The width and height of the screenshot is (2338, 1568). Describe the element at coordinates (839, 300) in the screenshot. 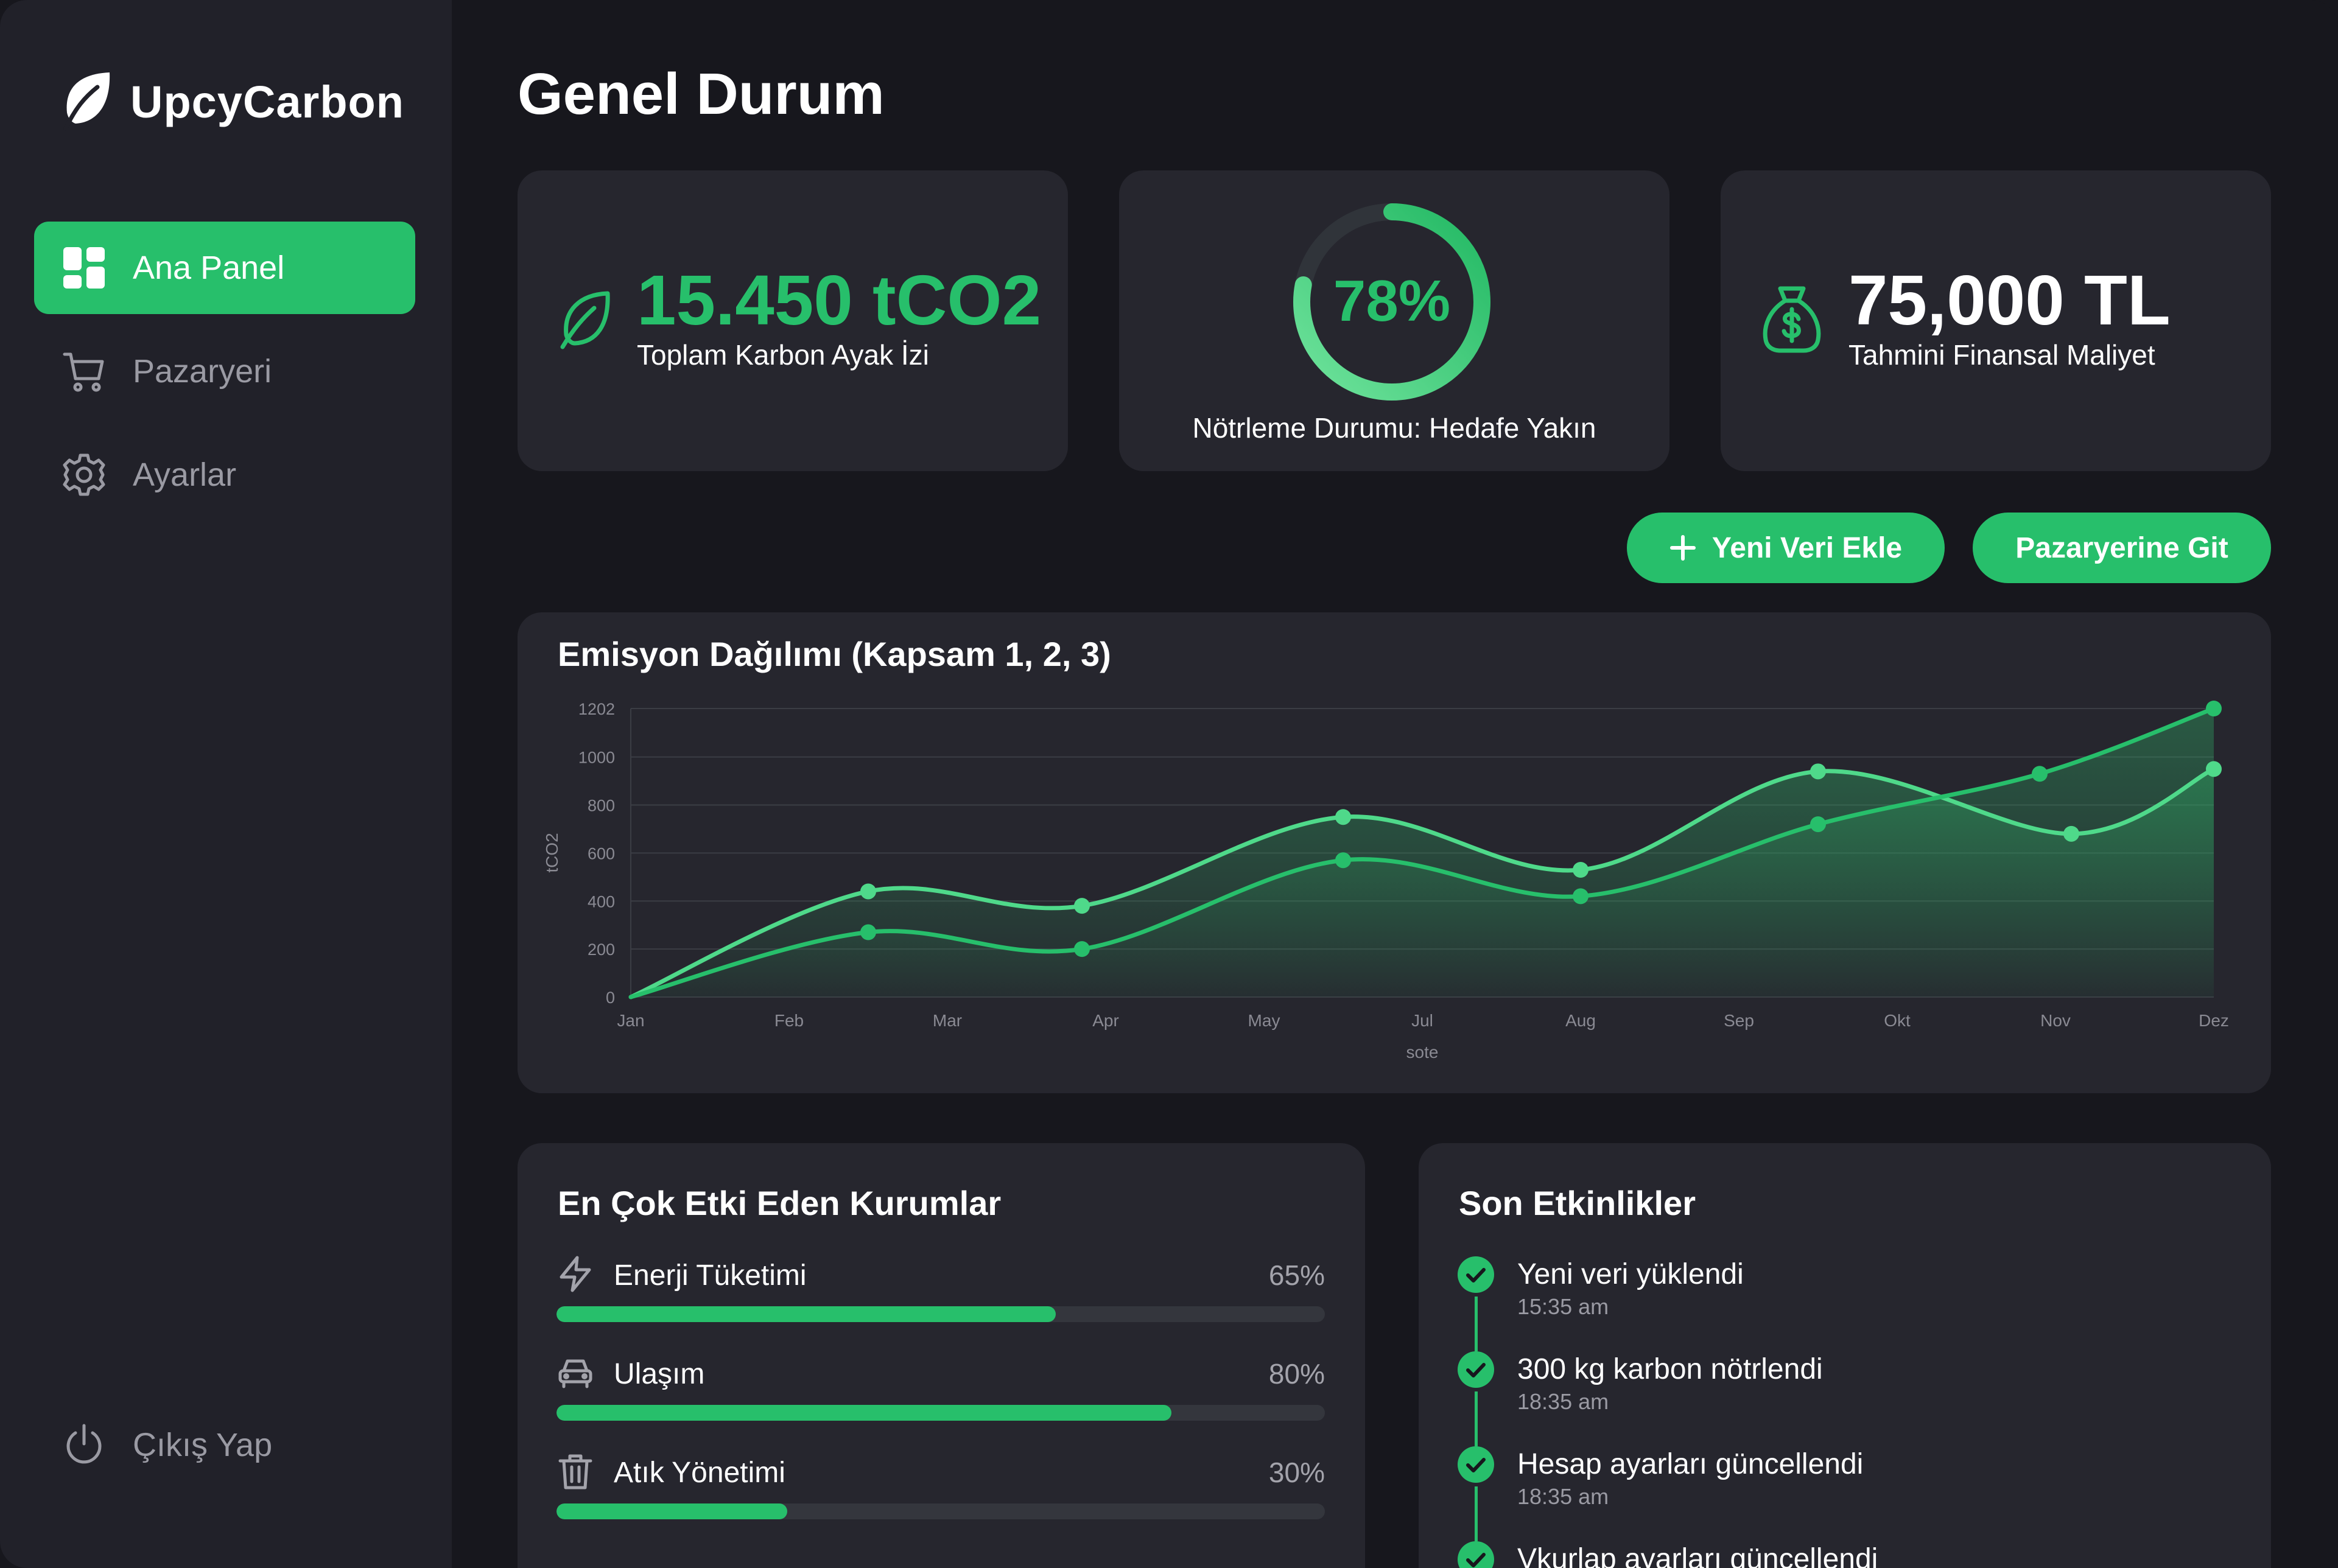

I see `footprint-value: 15.450 tCO2` at that location.